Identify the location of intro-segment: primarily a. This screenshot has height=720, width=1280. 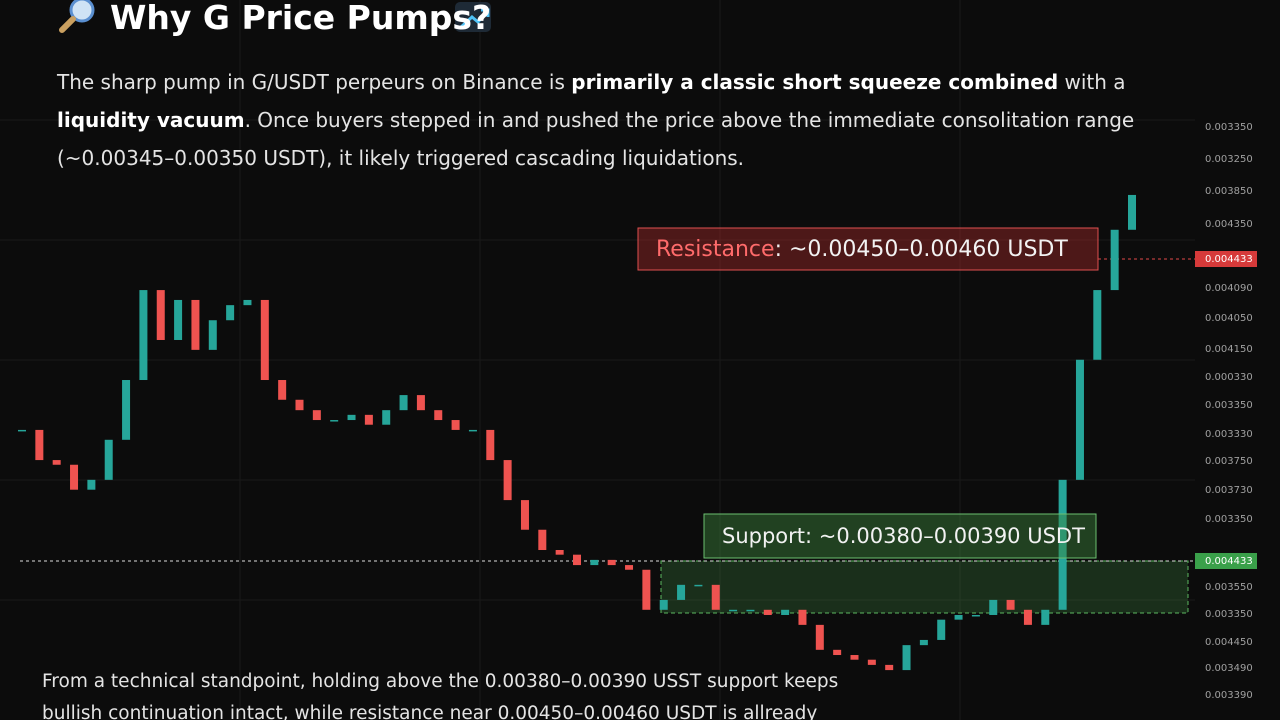
(636, 82).